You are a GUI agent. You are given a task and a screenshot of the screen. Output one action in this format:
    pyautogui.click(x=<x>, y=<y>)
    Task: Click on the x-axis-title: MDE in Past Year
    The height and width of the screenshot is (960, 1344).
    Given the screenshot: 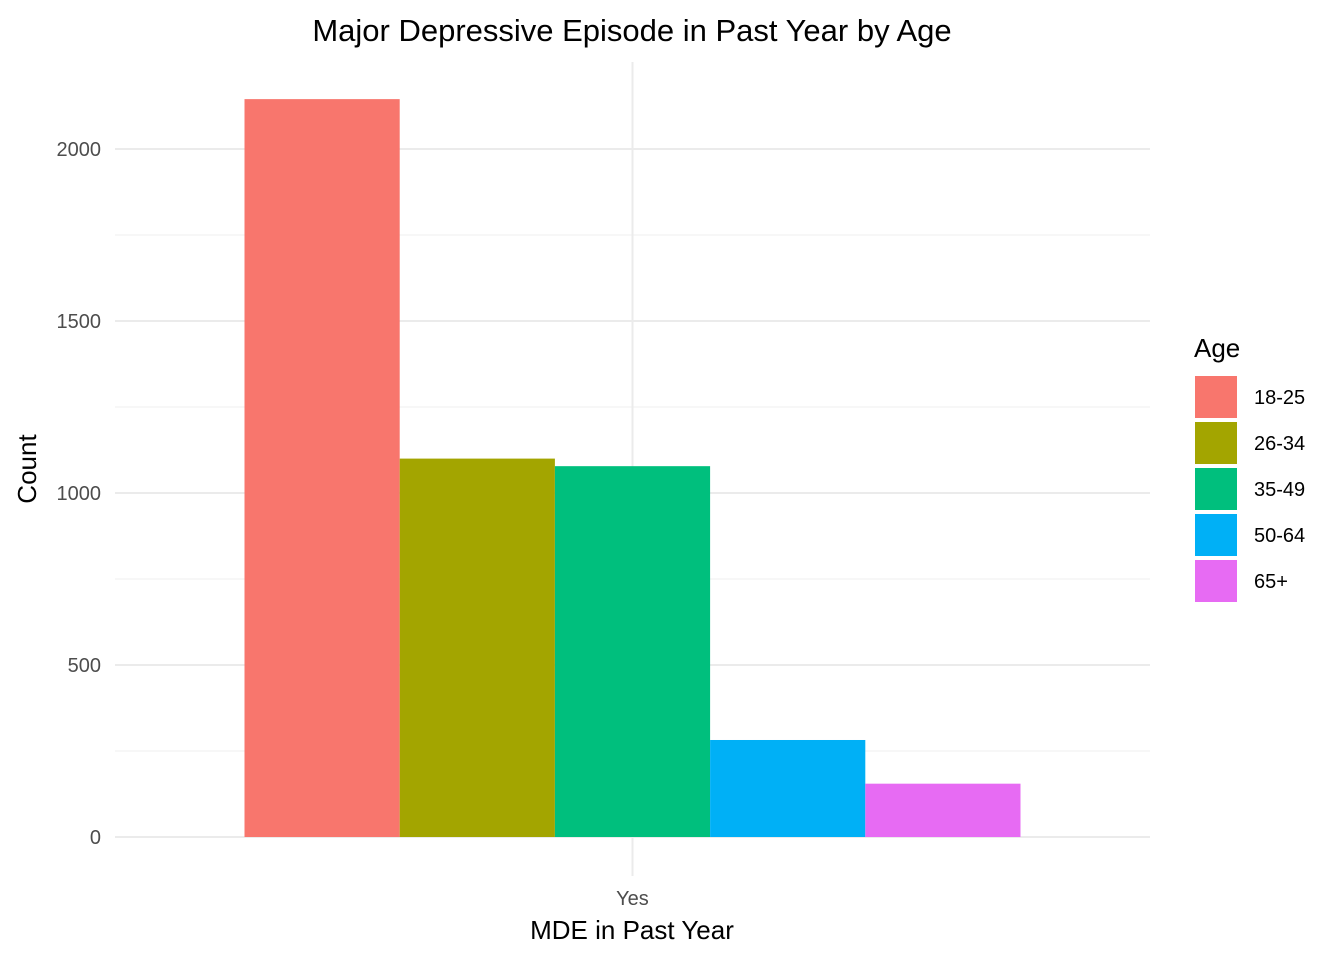 What is the action you would take?
    pyautogui.click(x=632, y=930)
    